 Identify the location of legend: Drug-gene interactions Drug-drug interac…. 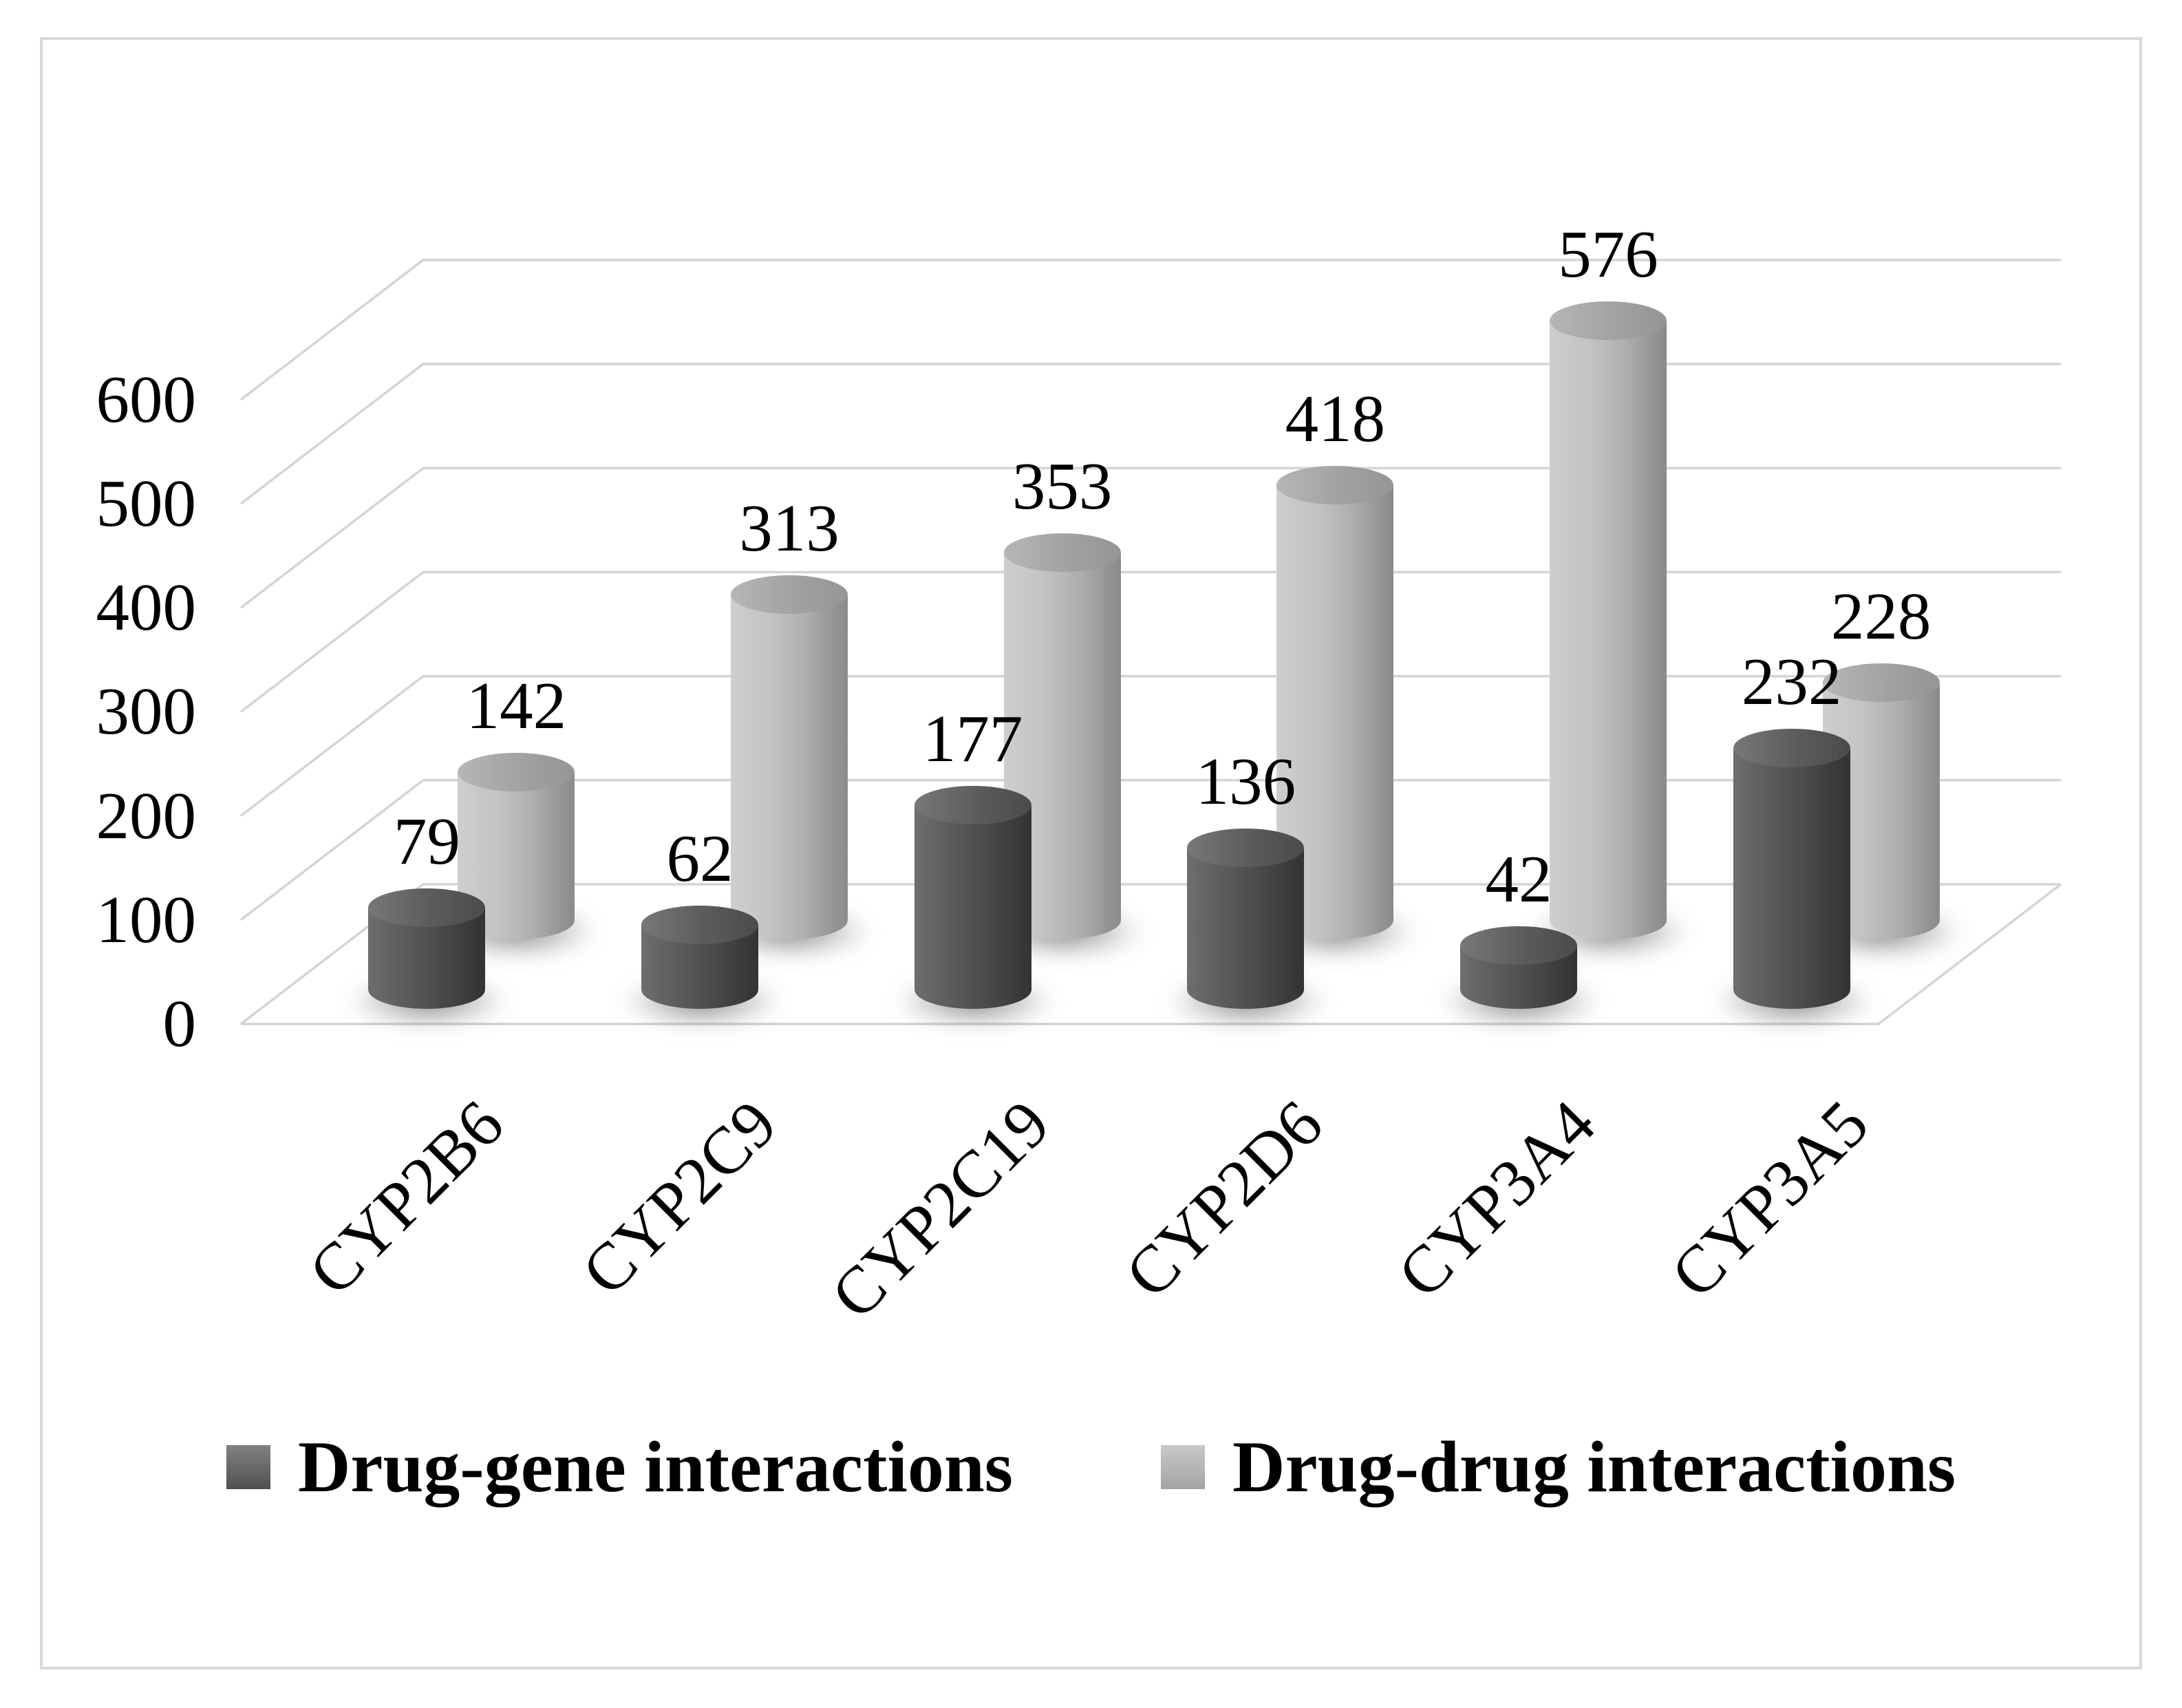
(1091, 1467).